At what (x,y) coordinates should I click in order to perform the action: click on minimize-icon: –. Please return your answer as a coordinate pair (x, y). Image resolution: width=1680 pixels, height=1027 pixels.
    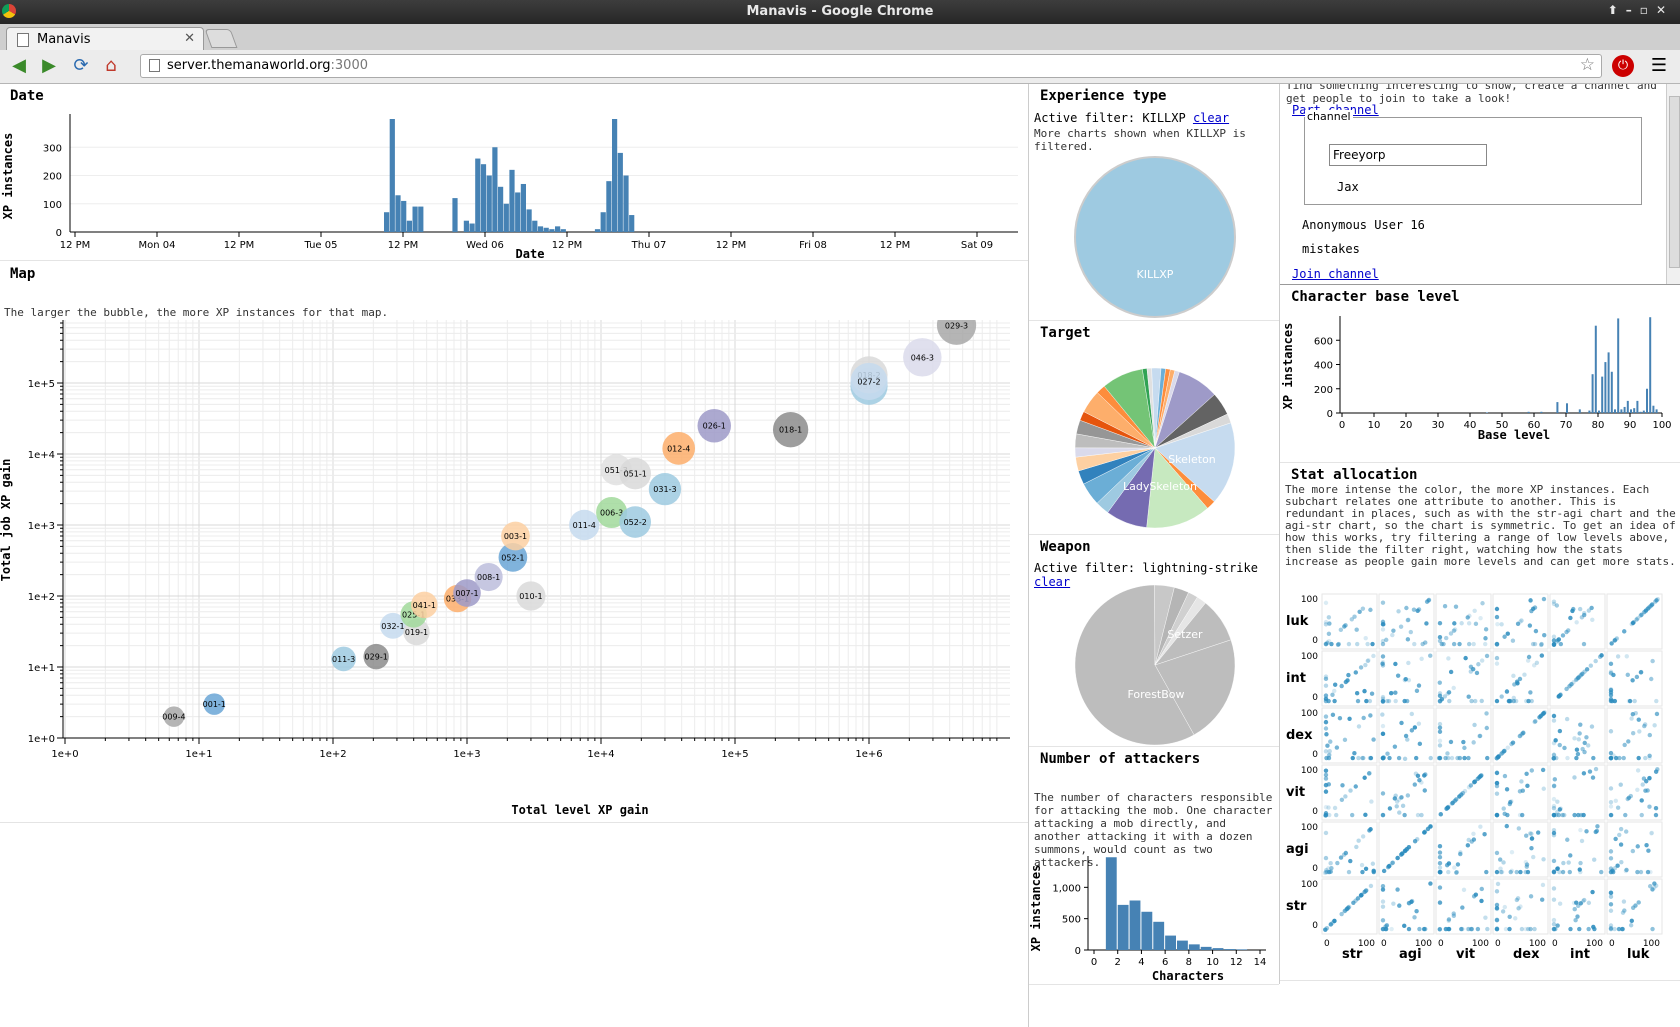
    Looking at the image, I should click on (1632, 10).